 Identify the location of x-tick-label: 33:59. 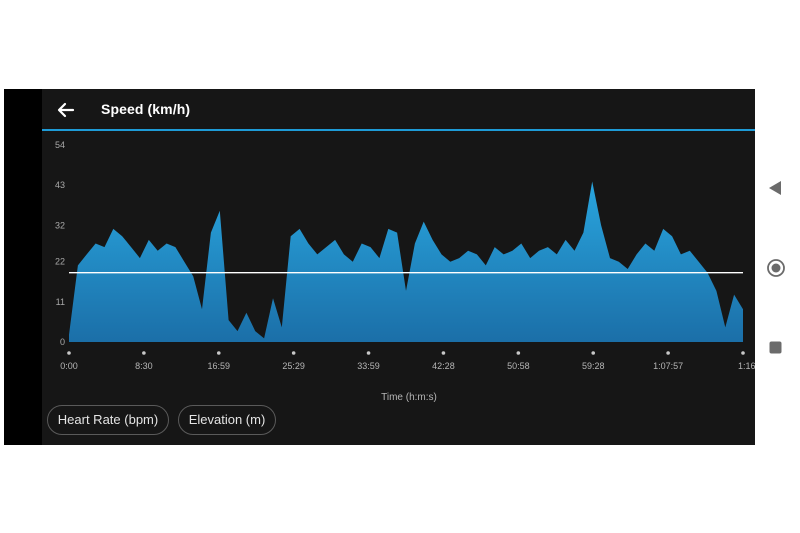
(368, 366).